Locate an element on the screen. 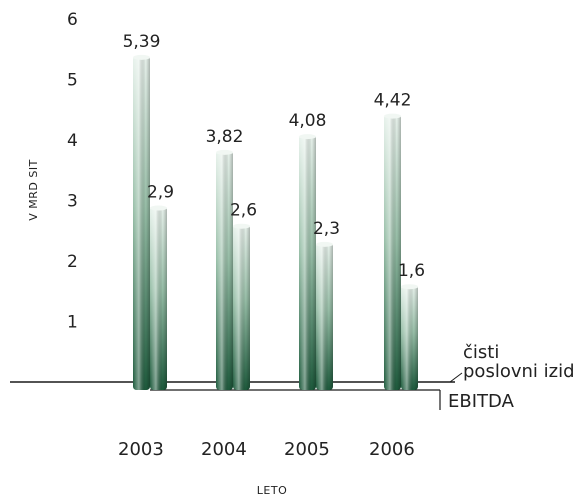  y-tick-label: 2 is located at coordinates (72, 262).